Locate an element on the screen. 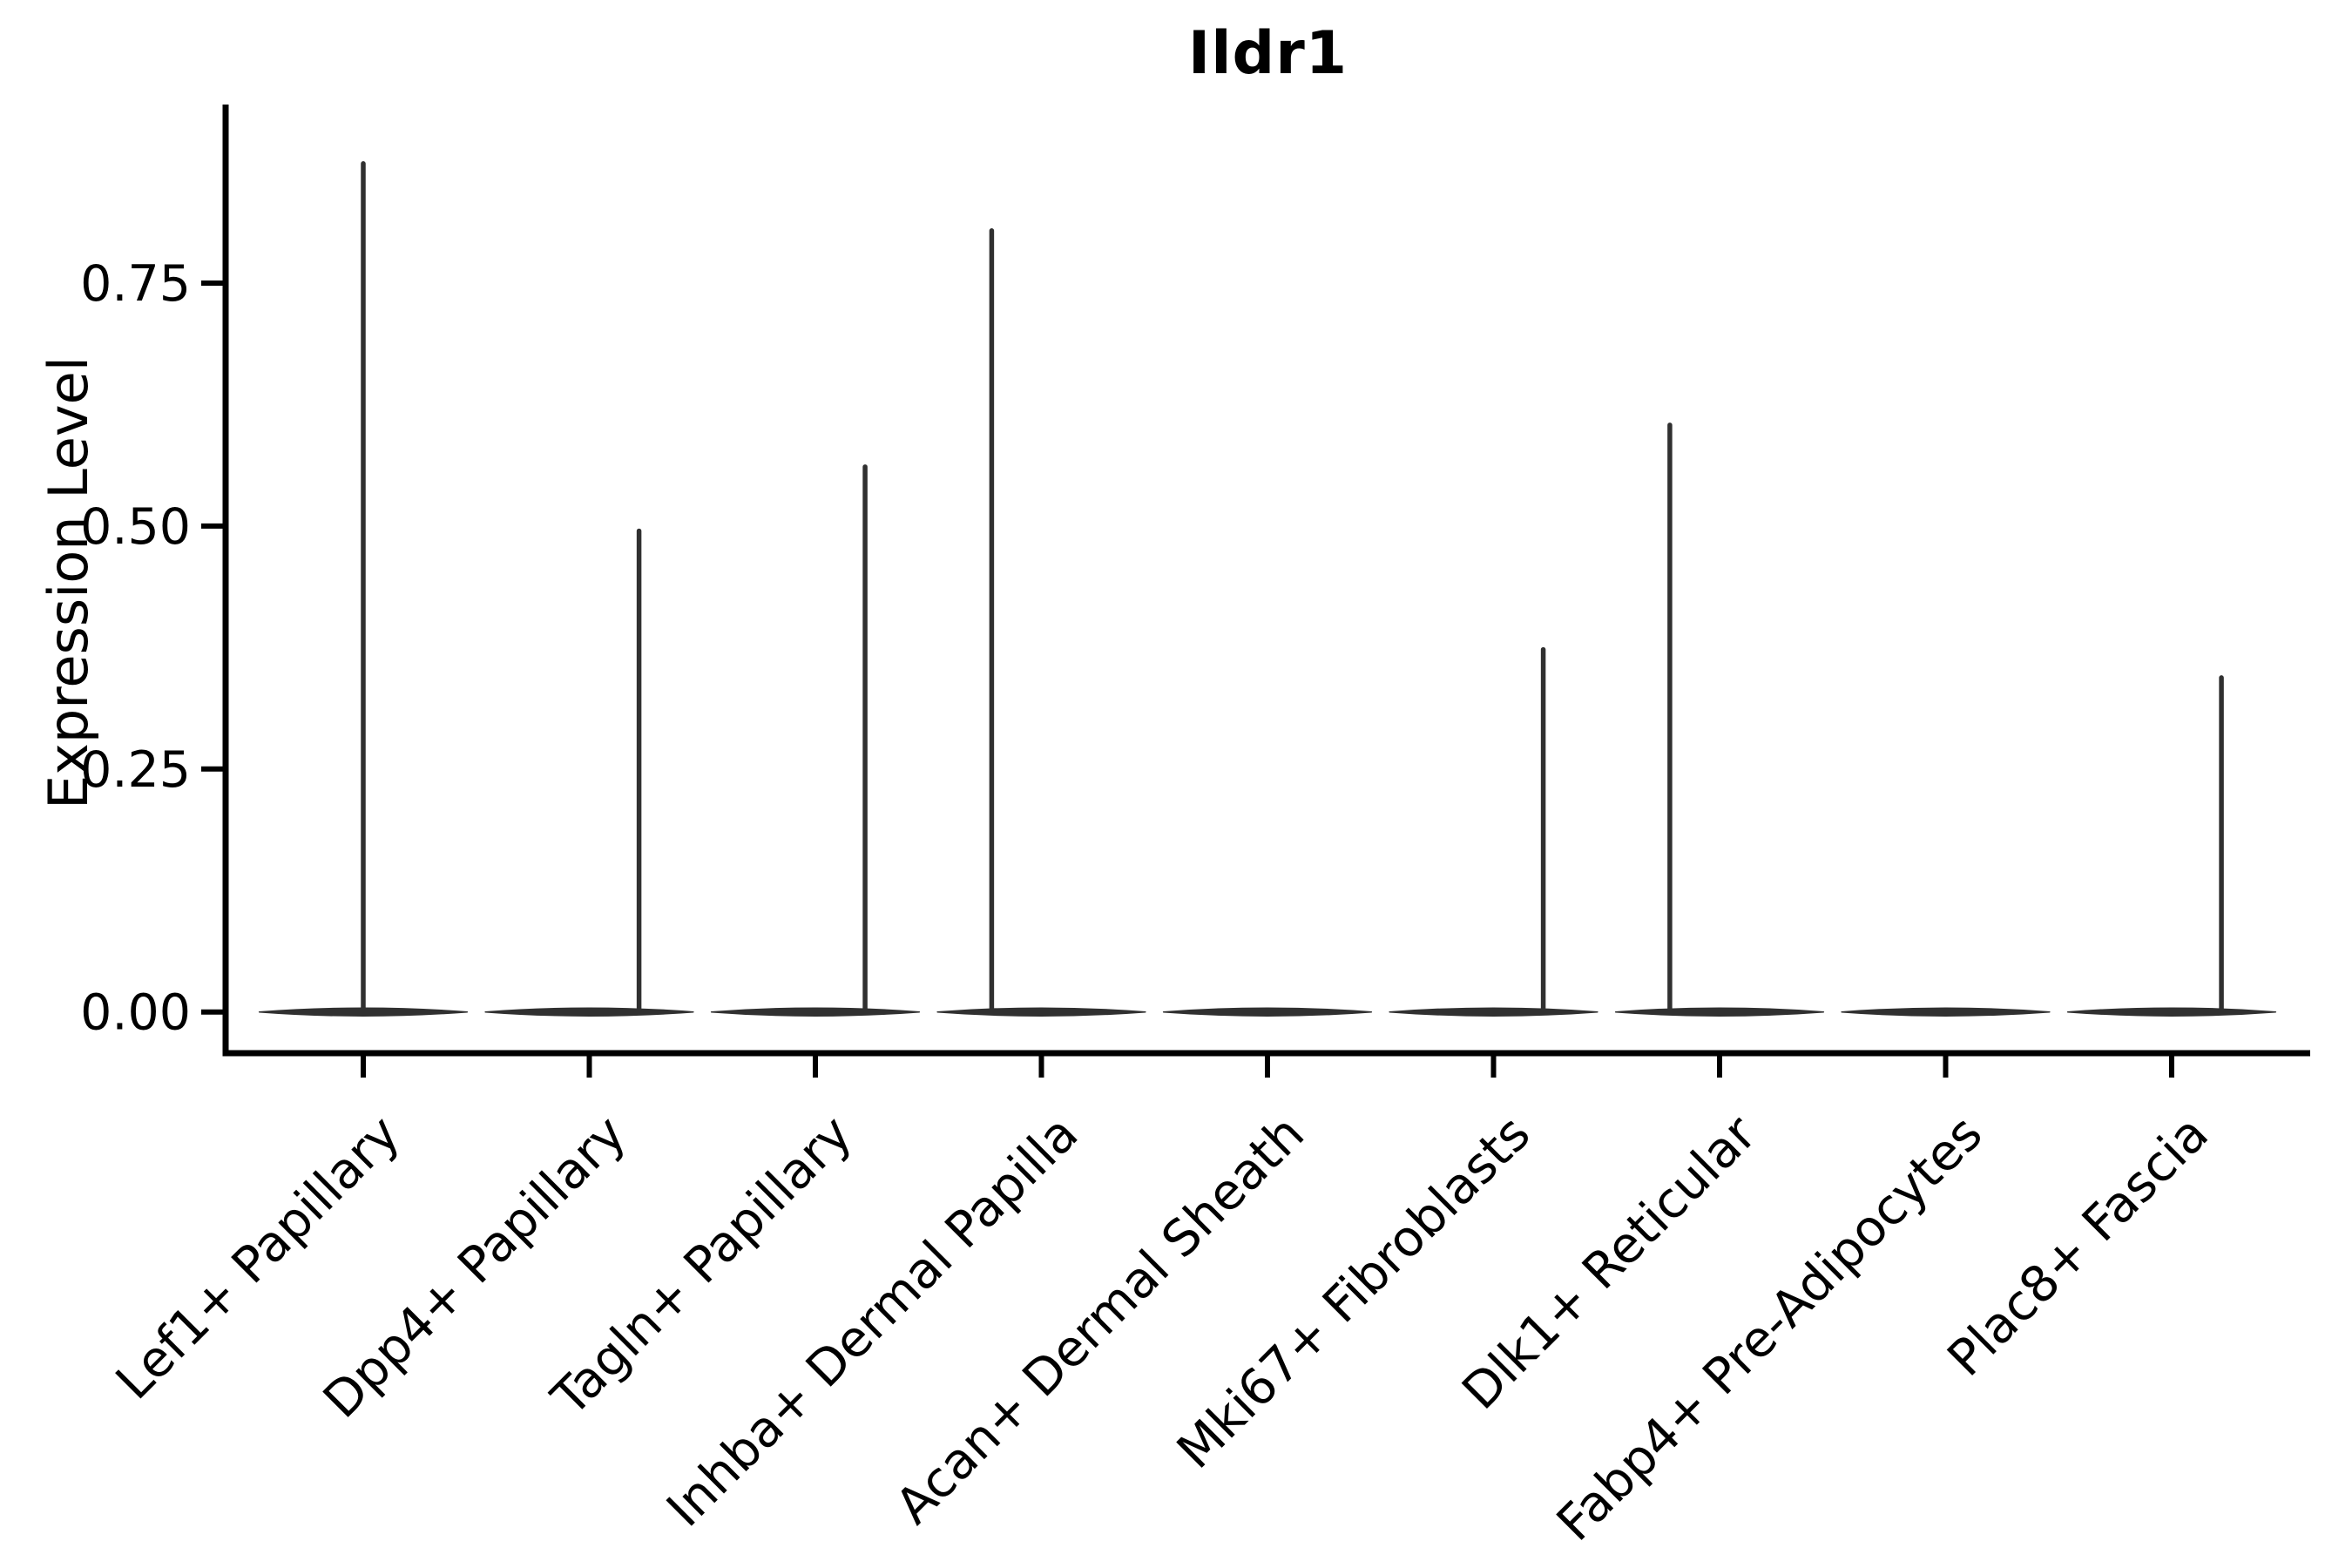 This screenshot has height=1568, width=2352. x-category-label: Inhba+ Dermal Papilla is located at coordinates (872, 1321).